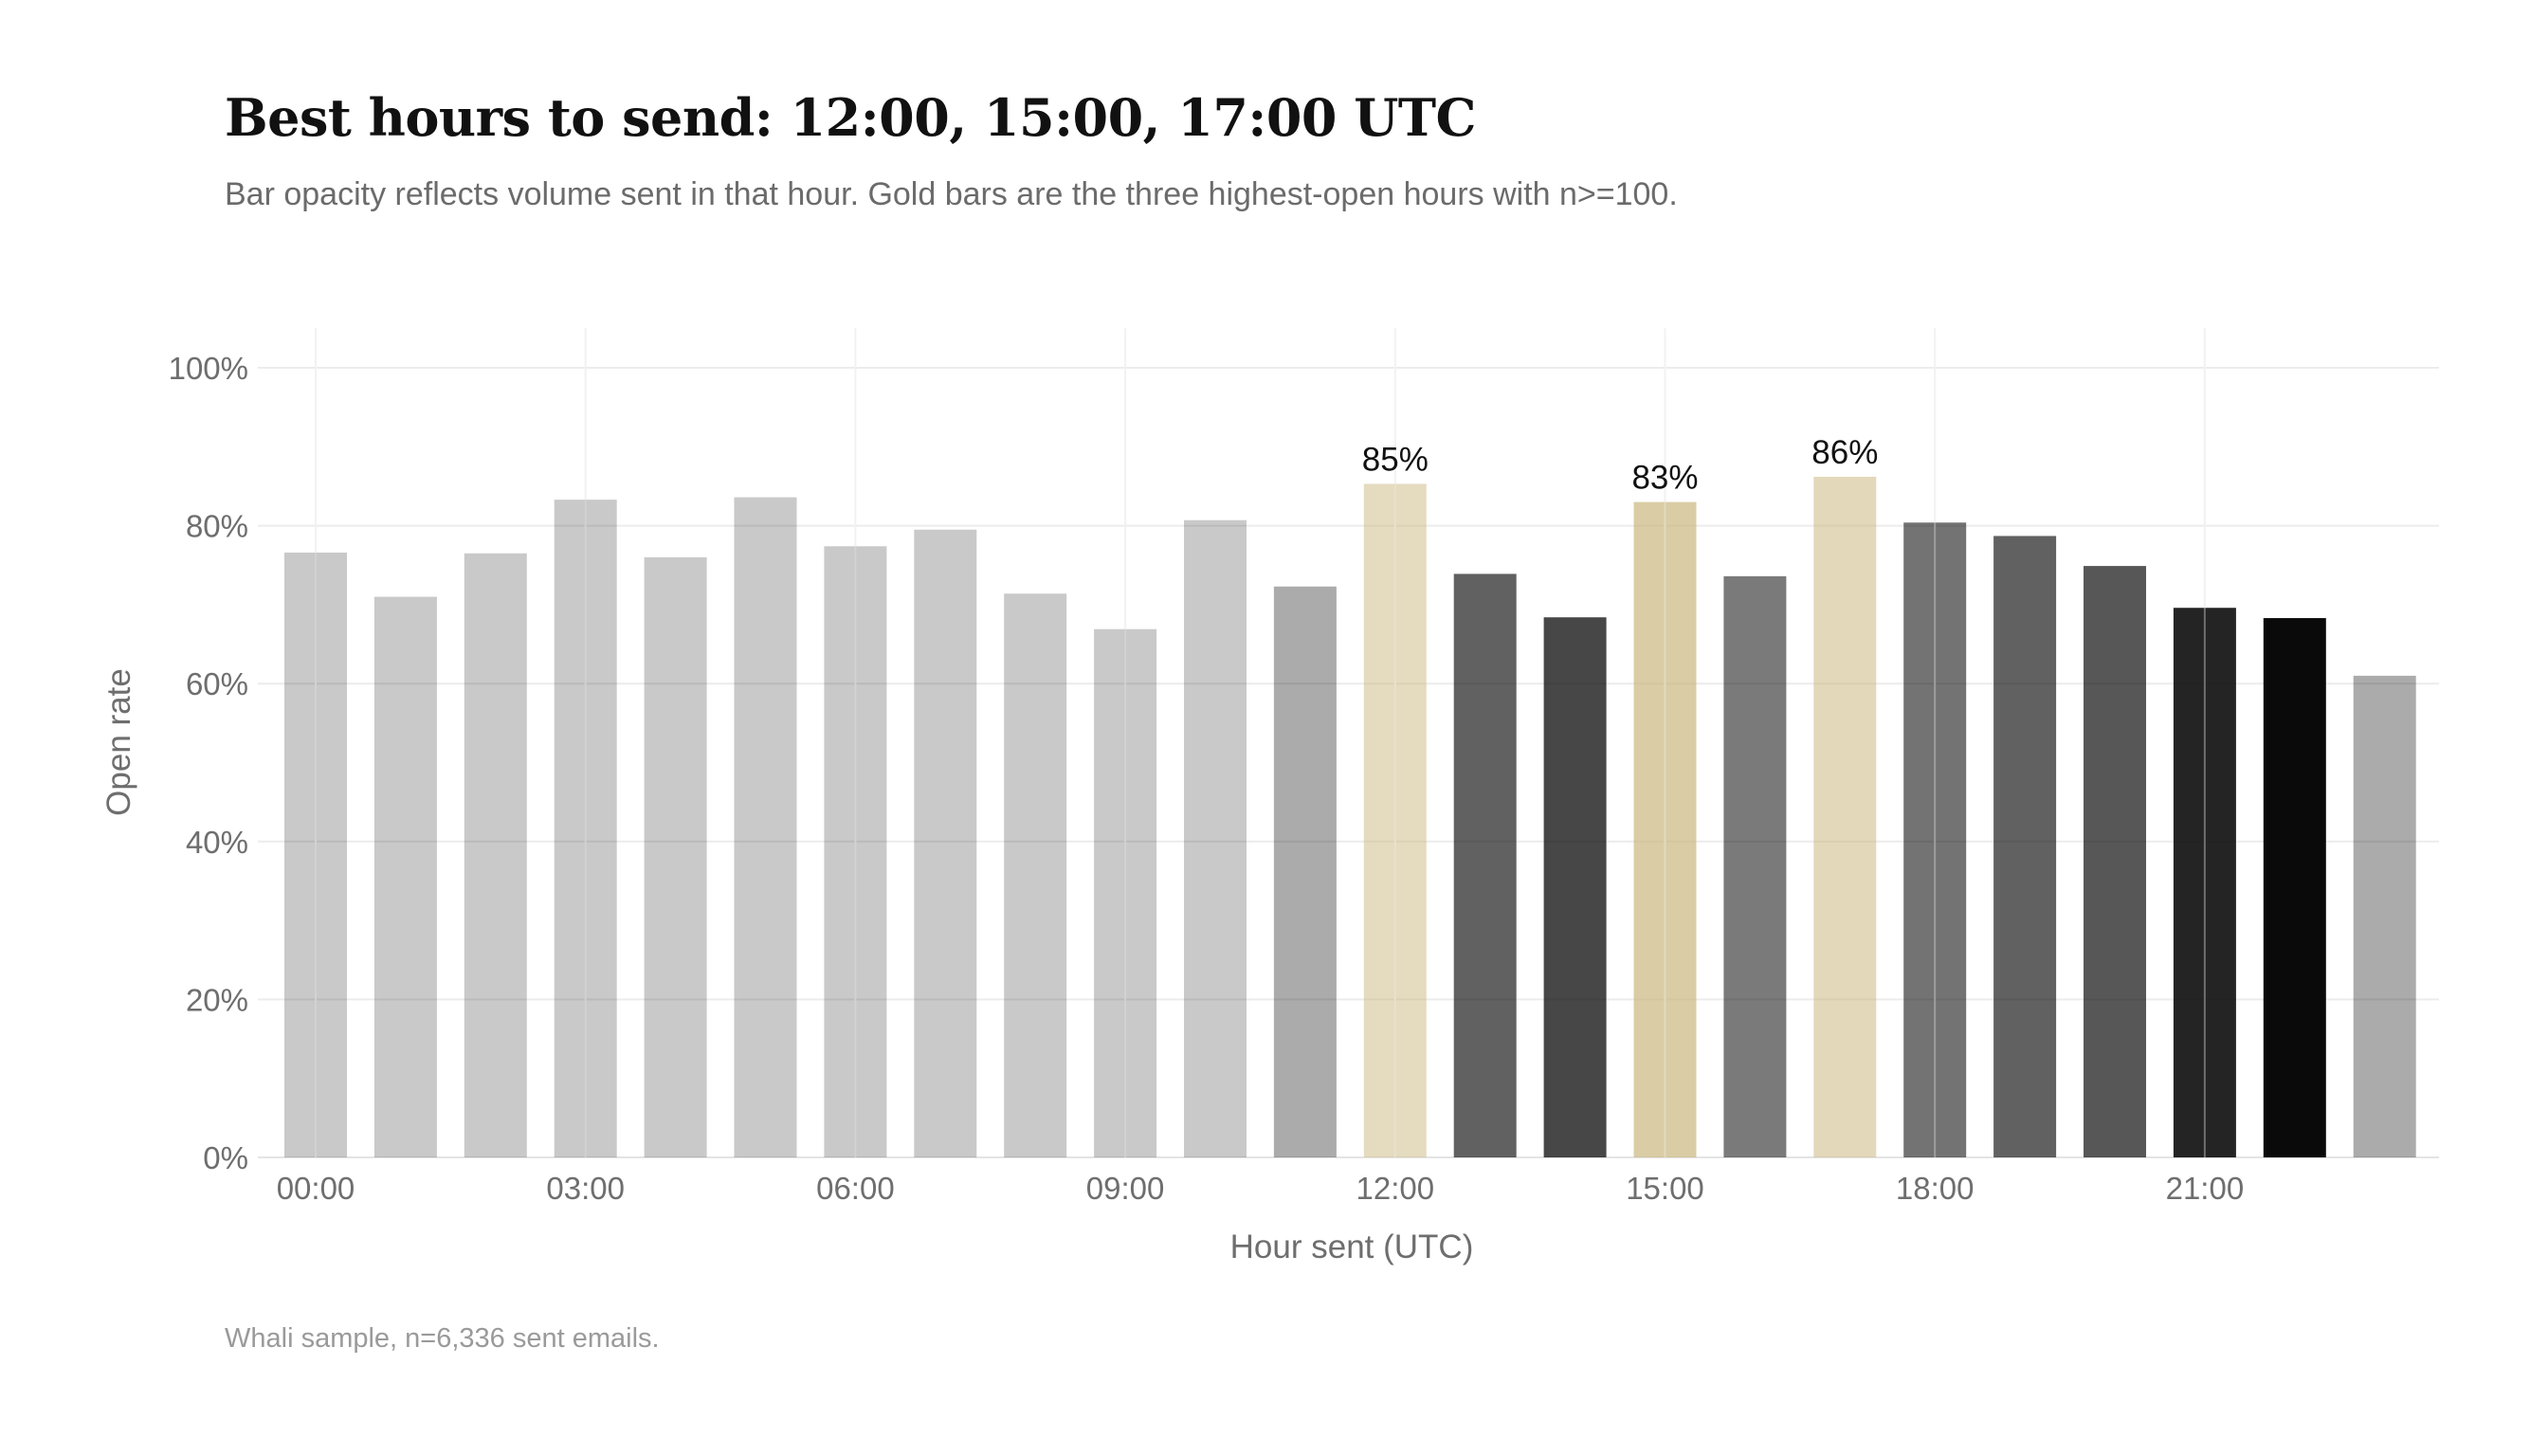  Describe the element at coordinates (1125, 1188) in the screenshot. I see `x-tick-label: 09:00` at that location.